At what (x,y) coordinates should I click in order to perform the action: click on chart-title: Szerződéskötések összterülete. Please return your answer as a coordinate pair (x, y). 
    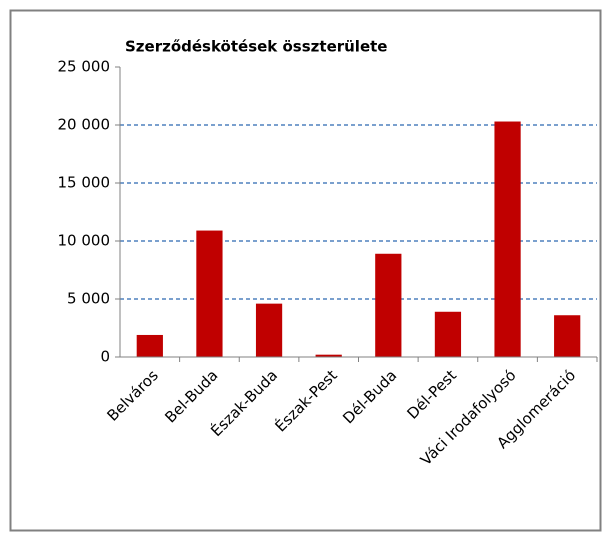
    Looking at the image, I should click on (256, 47).